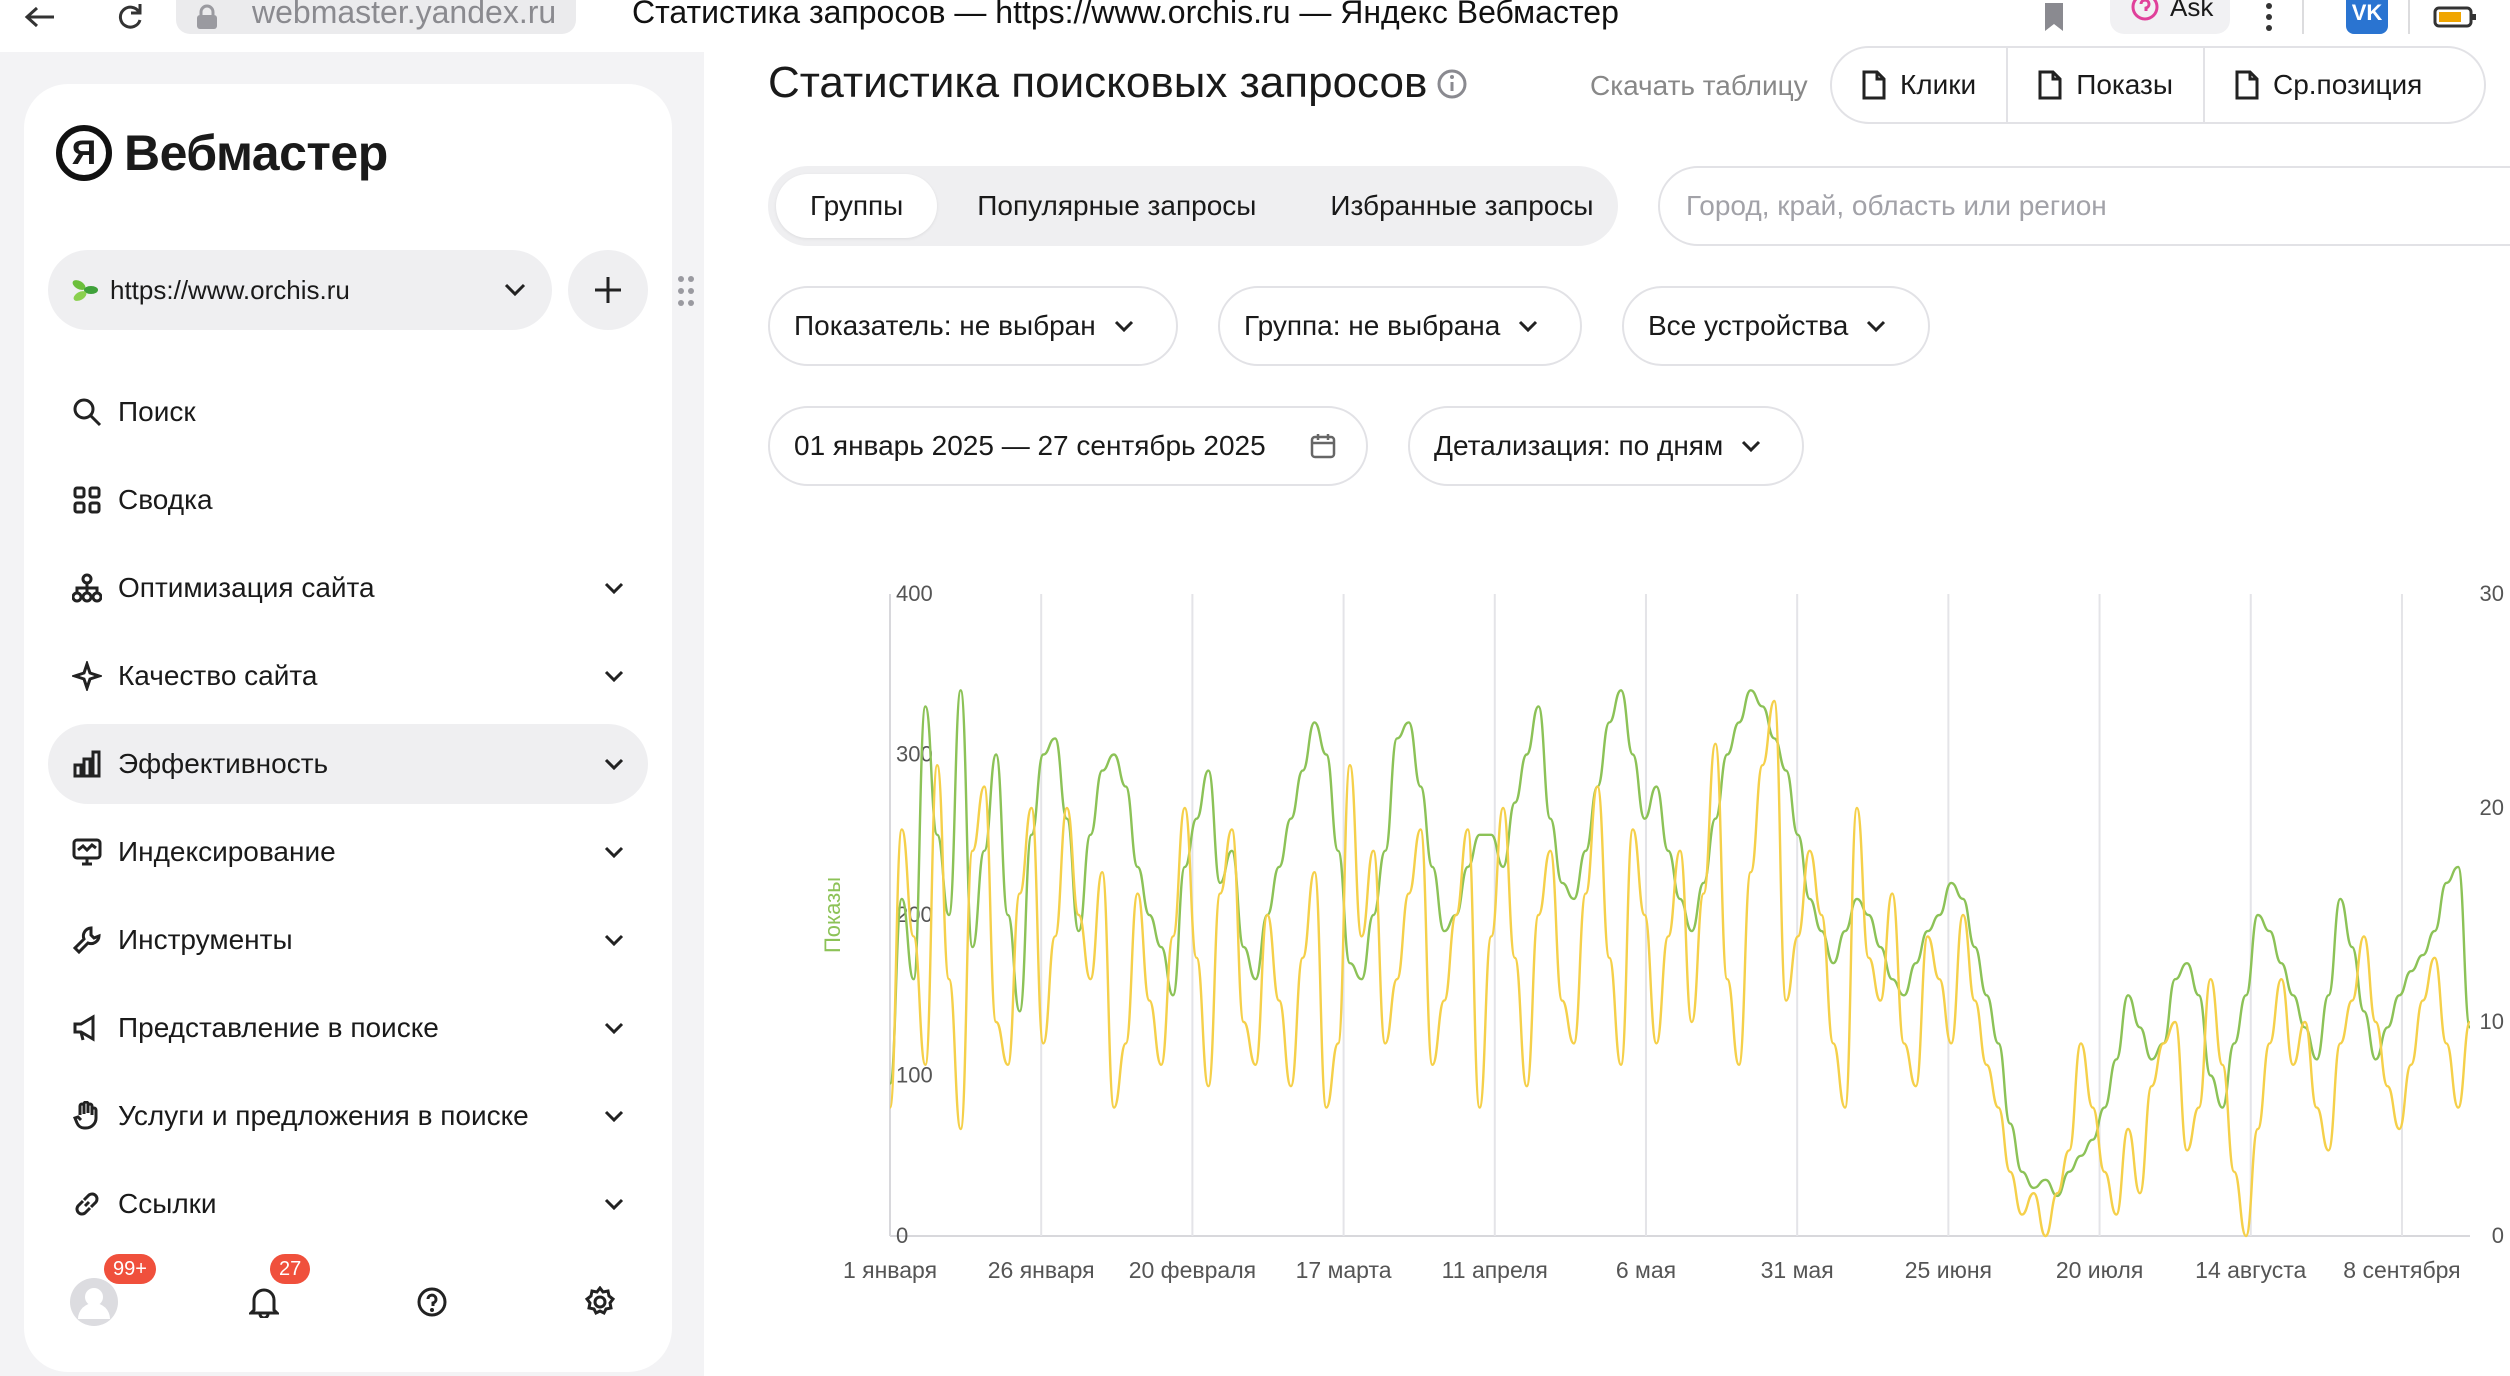 Image resolution: width=2510 pixels, height=1376 pixels. What do you see at coordinates (2145, 11) in the screenshot?
I see `assistant-icon` at bounding box center [2145, 11].